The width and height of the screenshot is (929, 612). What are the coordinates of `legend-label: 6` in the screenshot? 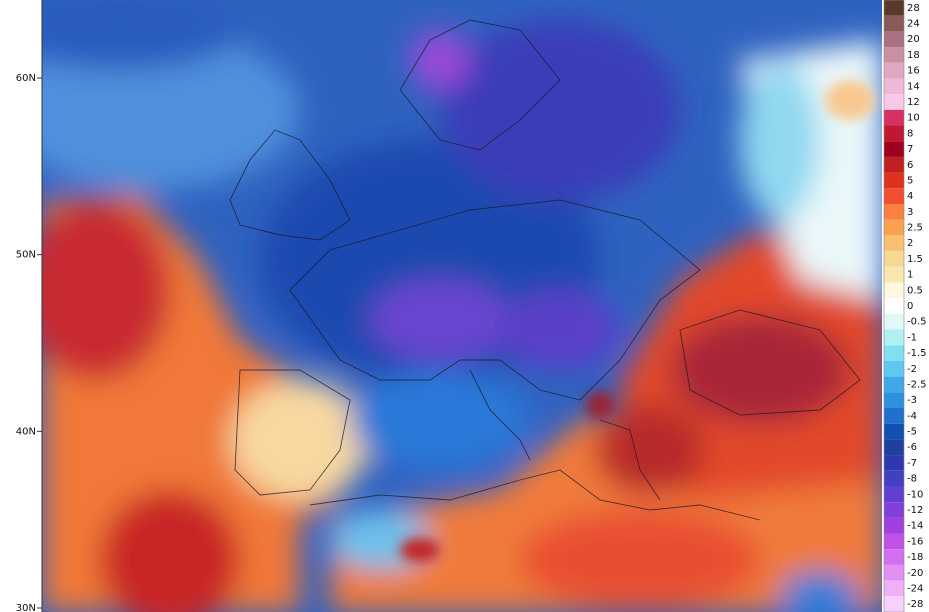 It's located at (910, 165).